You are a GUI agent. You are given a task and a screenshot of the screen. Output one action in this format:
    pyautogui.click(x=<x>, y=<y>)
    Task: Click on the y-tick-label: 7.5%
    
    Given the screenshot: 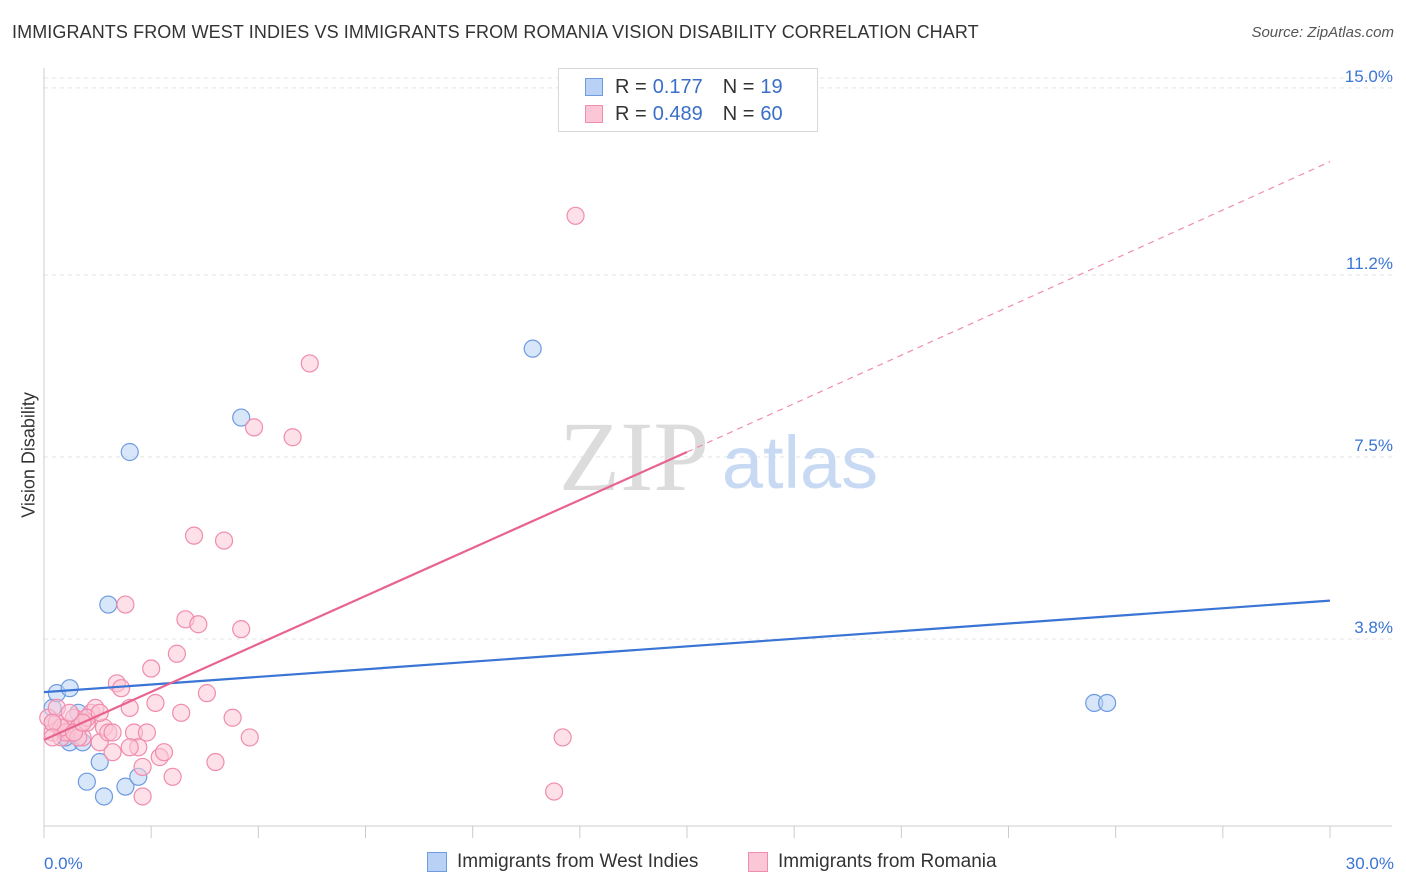 What is the action you would take?
    pyautogui.click(x=1373, y=445)
    